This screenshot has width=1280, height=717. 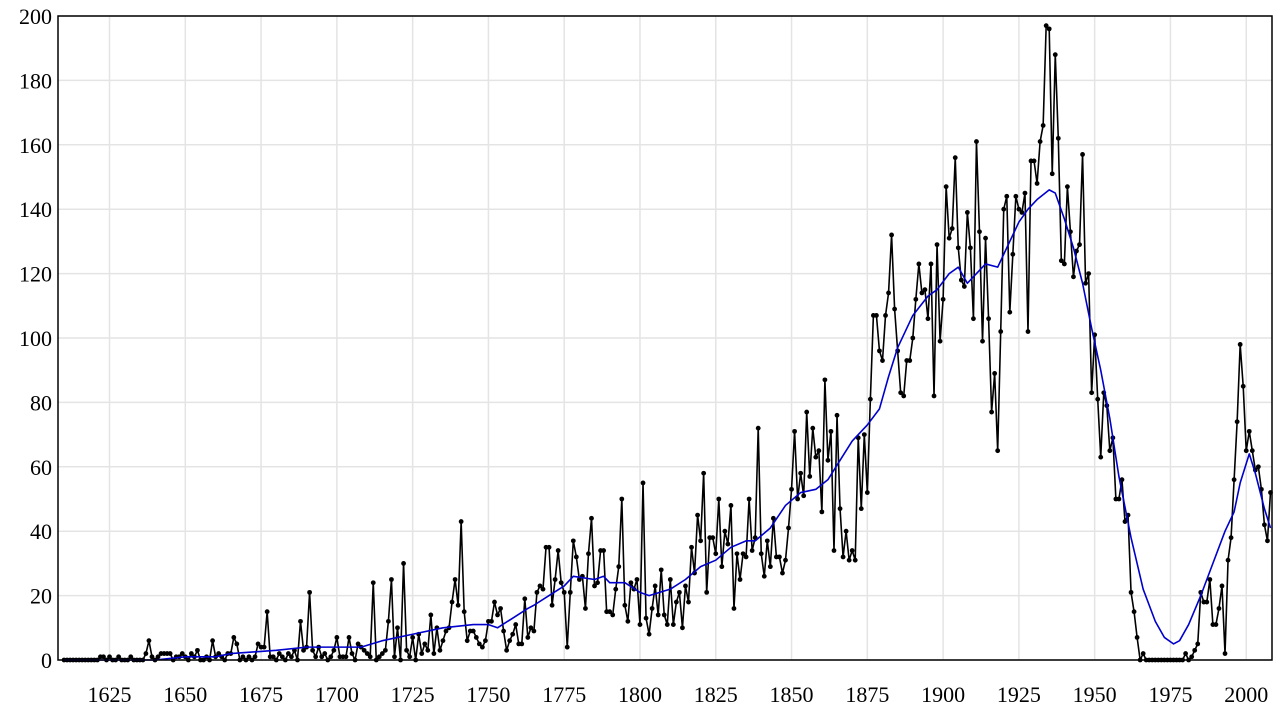 I want to click on y-tick-label: 180, so click(x=35, y=80).